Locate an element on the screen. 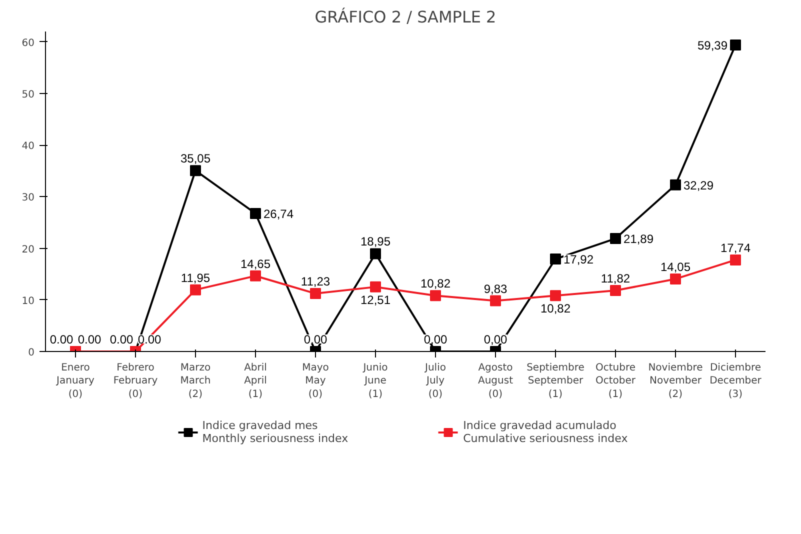  y-tick-label: 40 is located at coordinates (28, 146).